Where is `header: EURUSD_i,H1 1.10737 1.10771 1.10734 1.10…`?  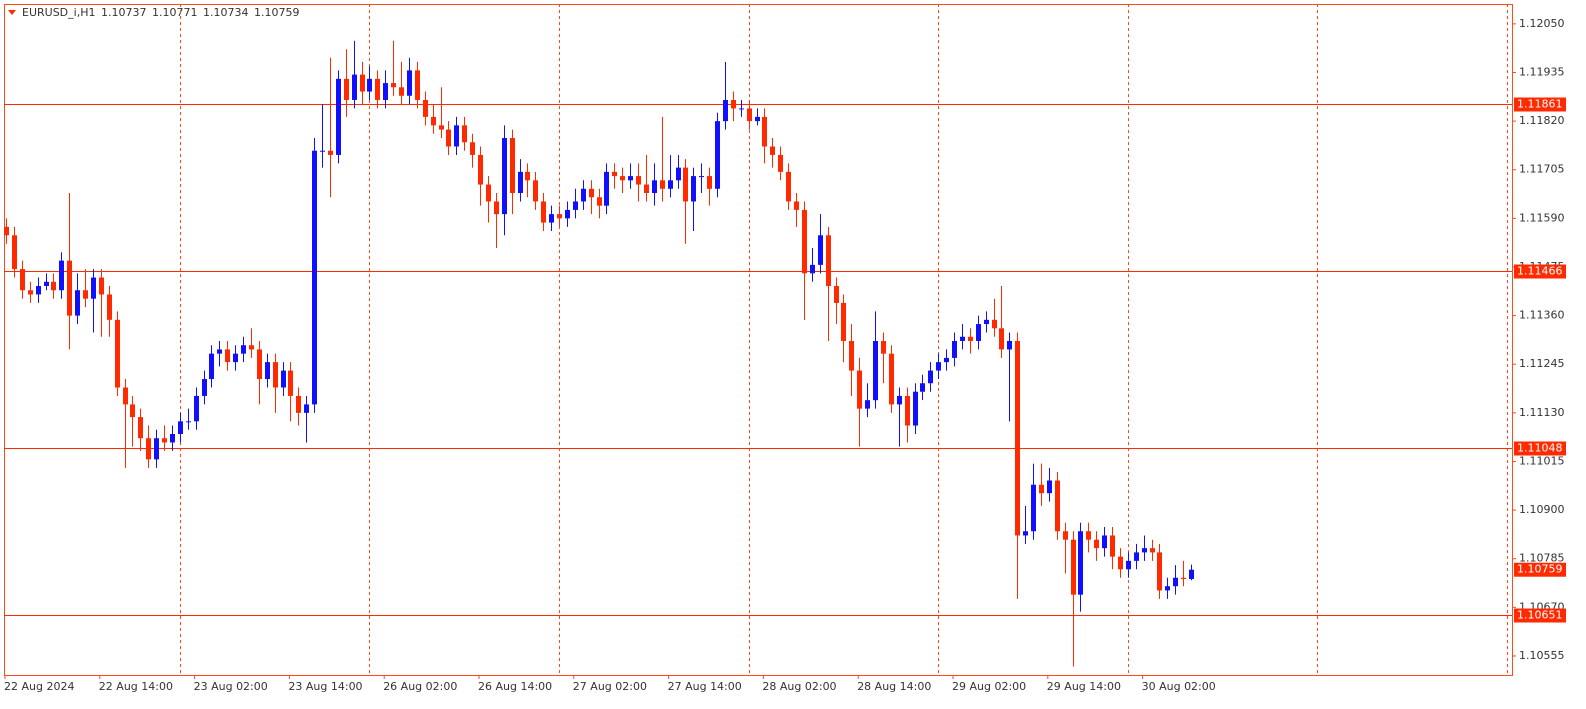
header: EURUSD_i,H1 1.10737 1.10771 1.10734 1.10… is located at coordinates (154, 12).